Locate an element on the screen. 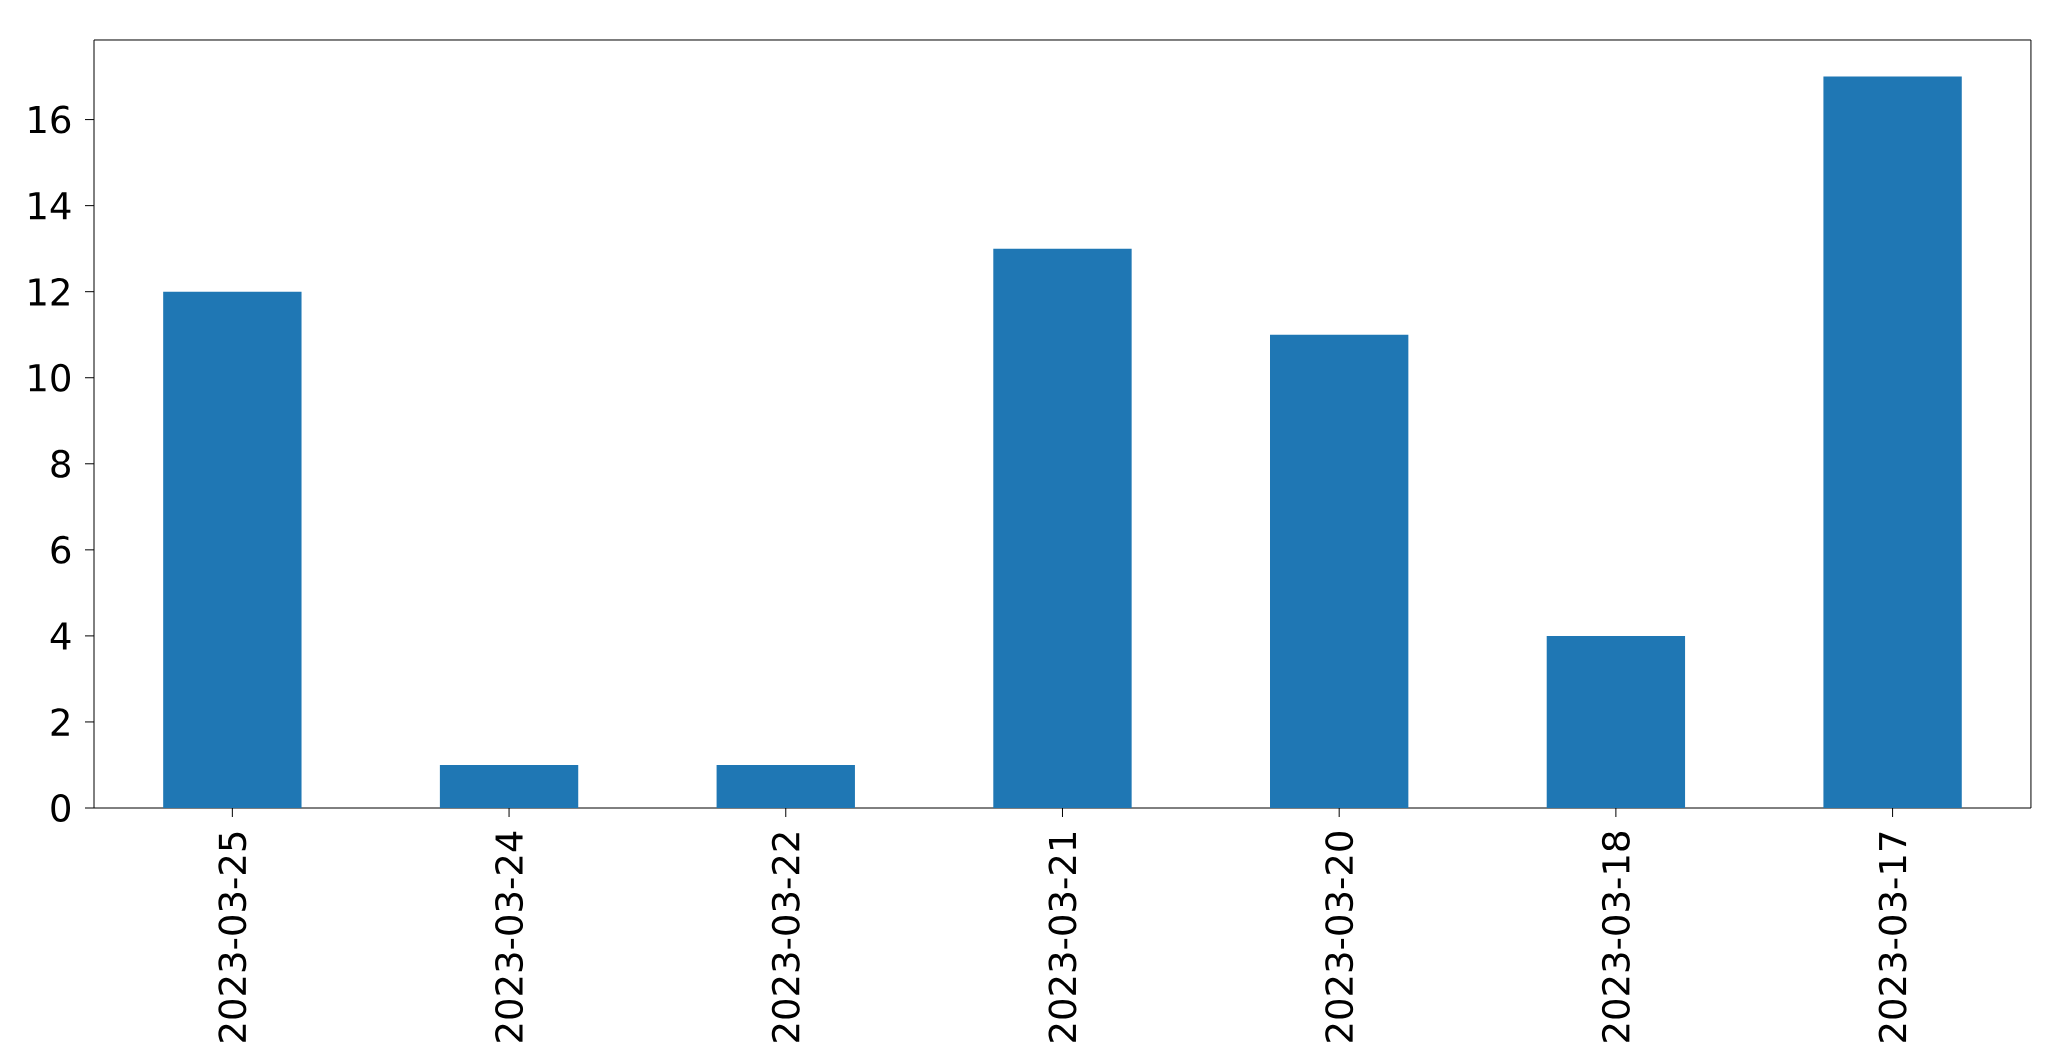 The width and height of the screenshot is (2071, 1061). y-tick-label: 14 is located at coordinates (50, 206).